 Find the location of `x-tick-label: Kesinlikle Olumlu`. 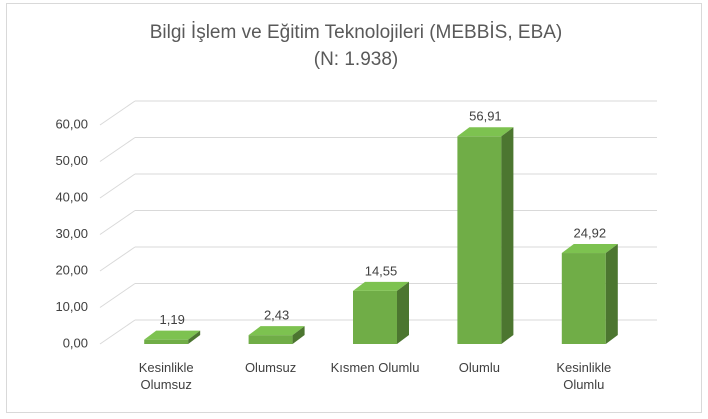

x-tick-label: Kesinlikle Olumlu is located at coordinates (584, 376).